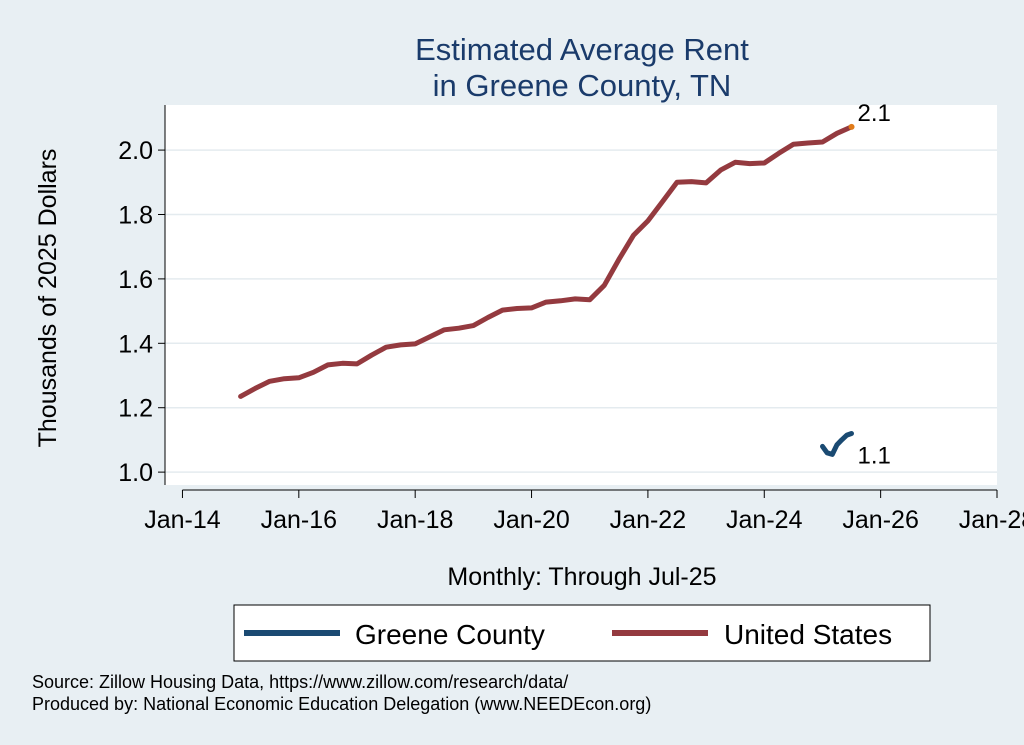 This screenshot has width=1024, height=745. I want to click on y-tick-label: 1.8, so click(135, 215).